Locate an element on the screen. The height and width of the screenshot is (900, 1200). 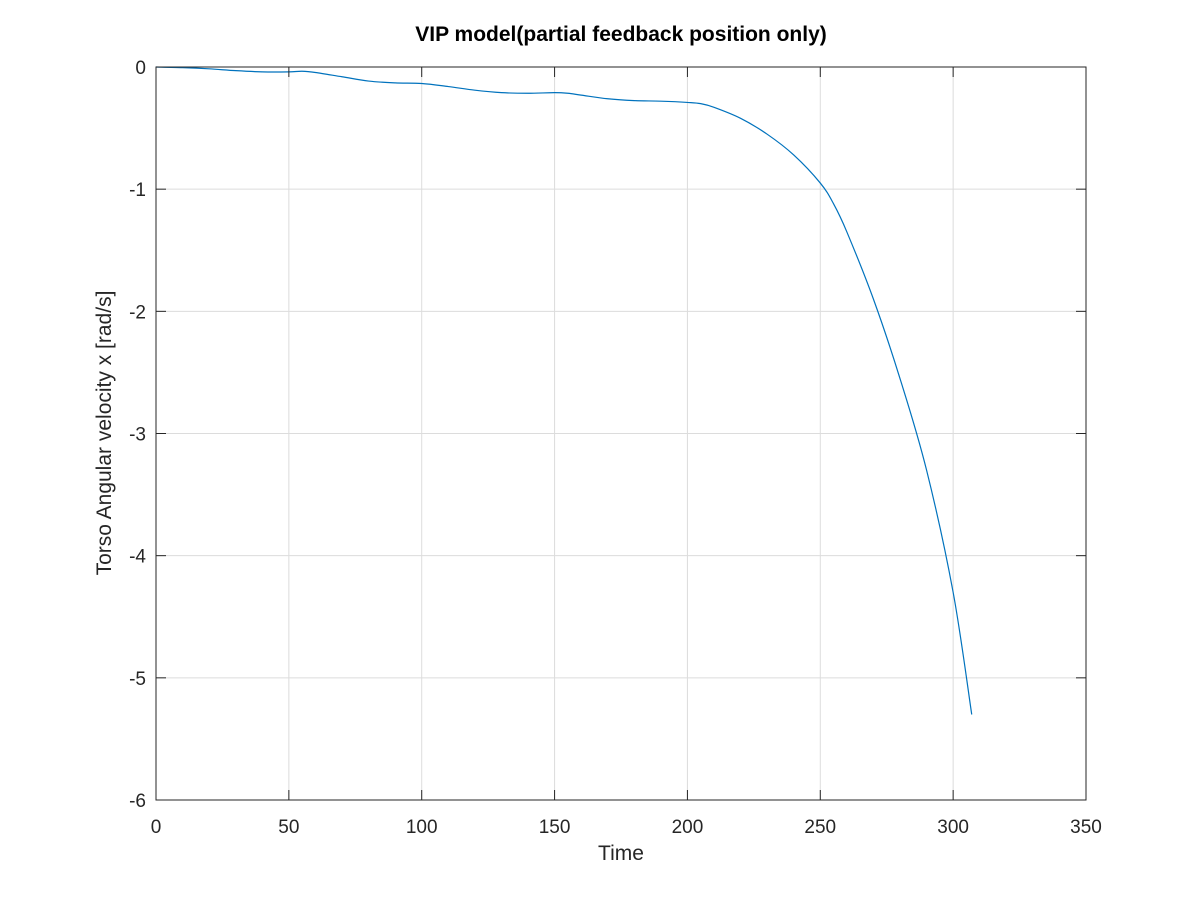
y-tick-label: -1 is located at coordinates (137, 190).